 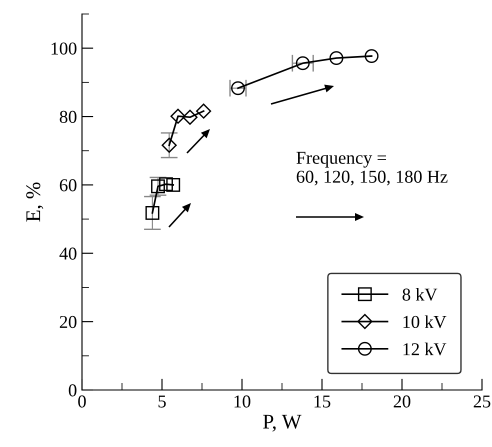 I want to click on x-tick-label: 0, so click(x=82, y=401).